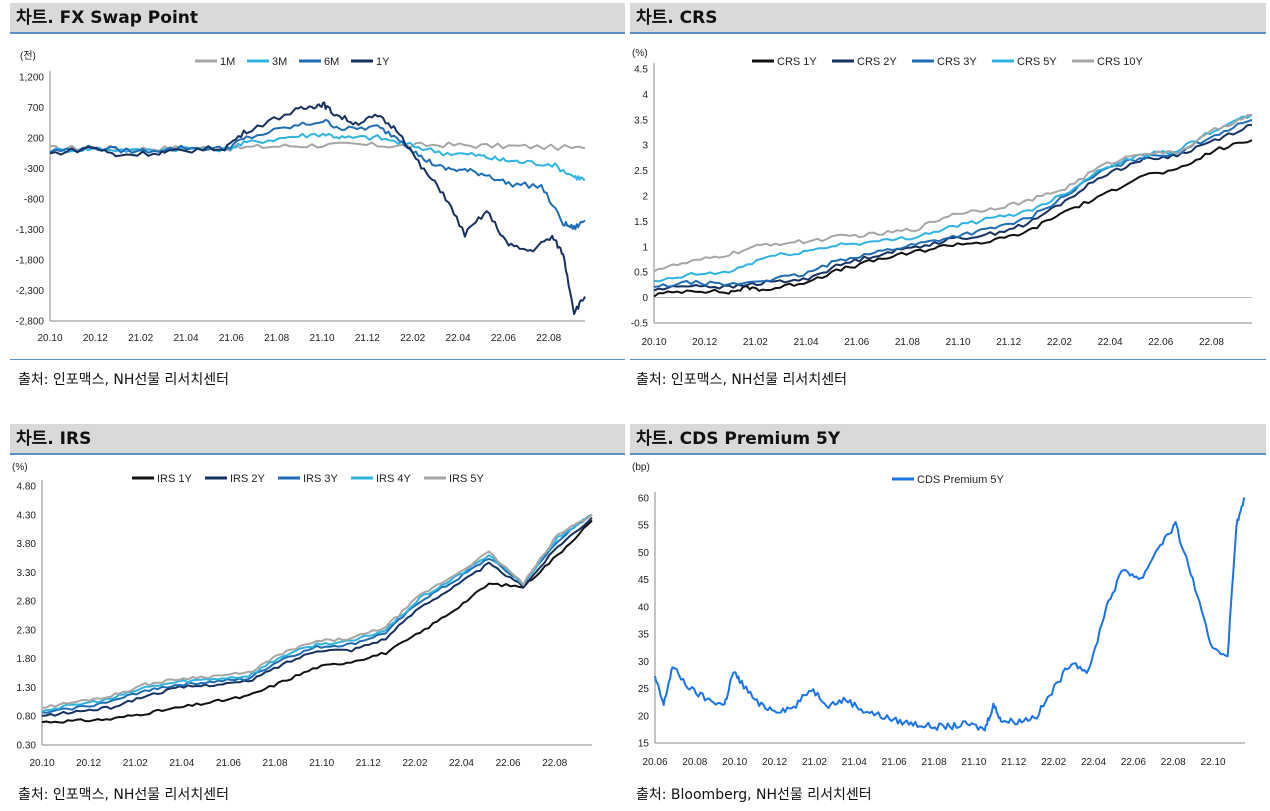 The image size is (1270, 811). What do you see at coordinates (27, 717) in the screenshot?
I see `y-tick-label: 0.80` at bounding box center [27, 717].